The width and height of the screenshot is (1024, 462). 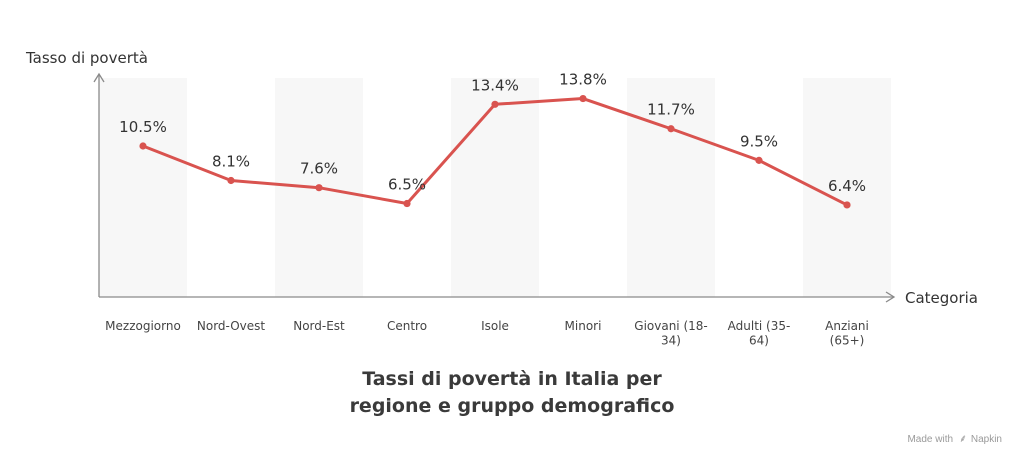 What do you see at coordinates (231, 162) in the screenshot?
I see `data-label: 8.1%` at bounding box center [231, 162].